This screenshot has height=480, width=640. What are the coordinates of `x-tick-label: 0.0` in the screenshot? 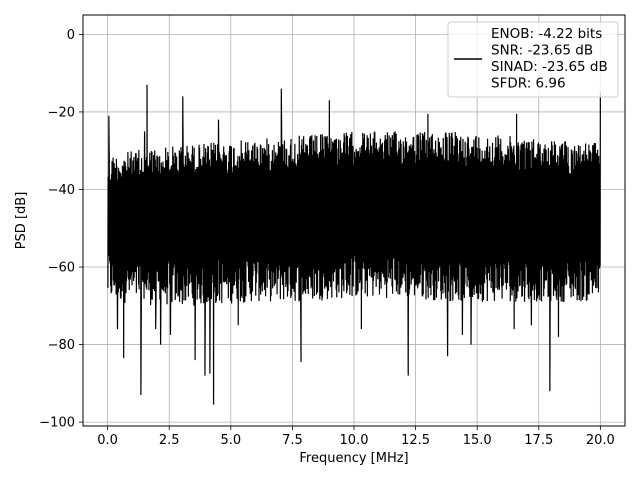 It's located at (107, 440).